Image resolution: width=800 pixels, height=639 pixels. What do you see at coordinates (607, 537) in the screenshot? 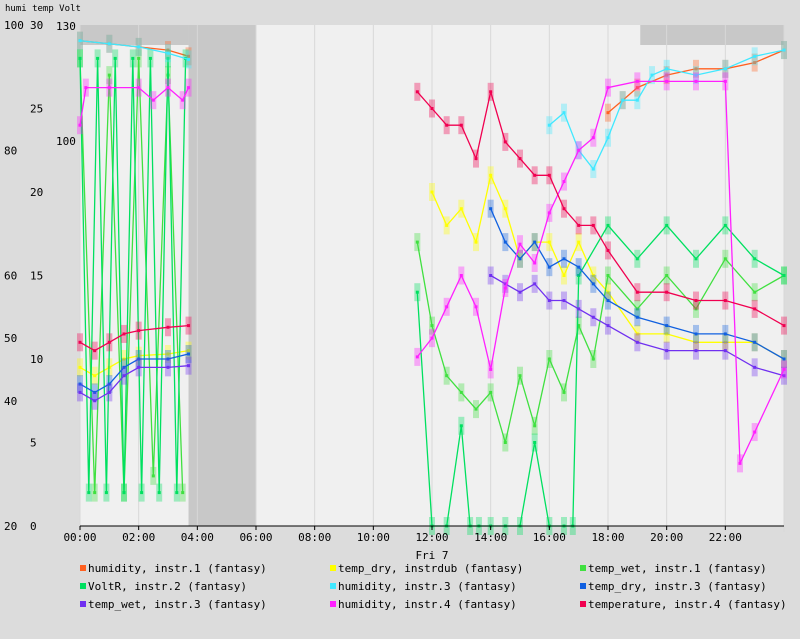
I see `x-tick-label: 18:00` at bounding box center [607, 537].